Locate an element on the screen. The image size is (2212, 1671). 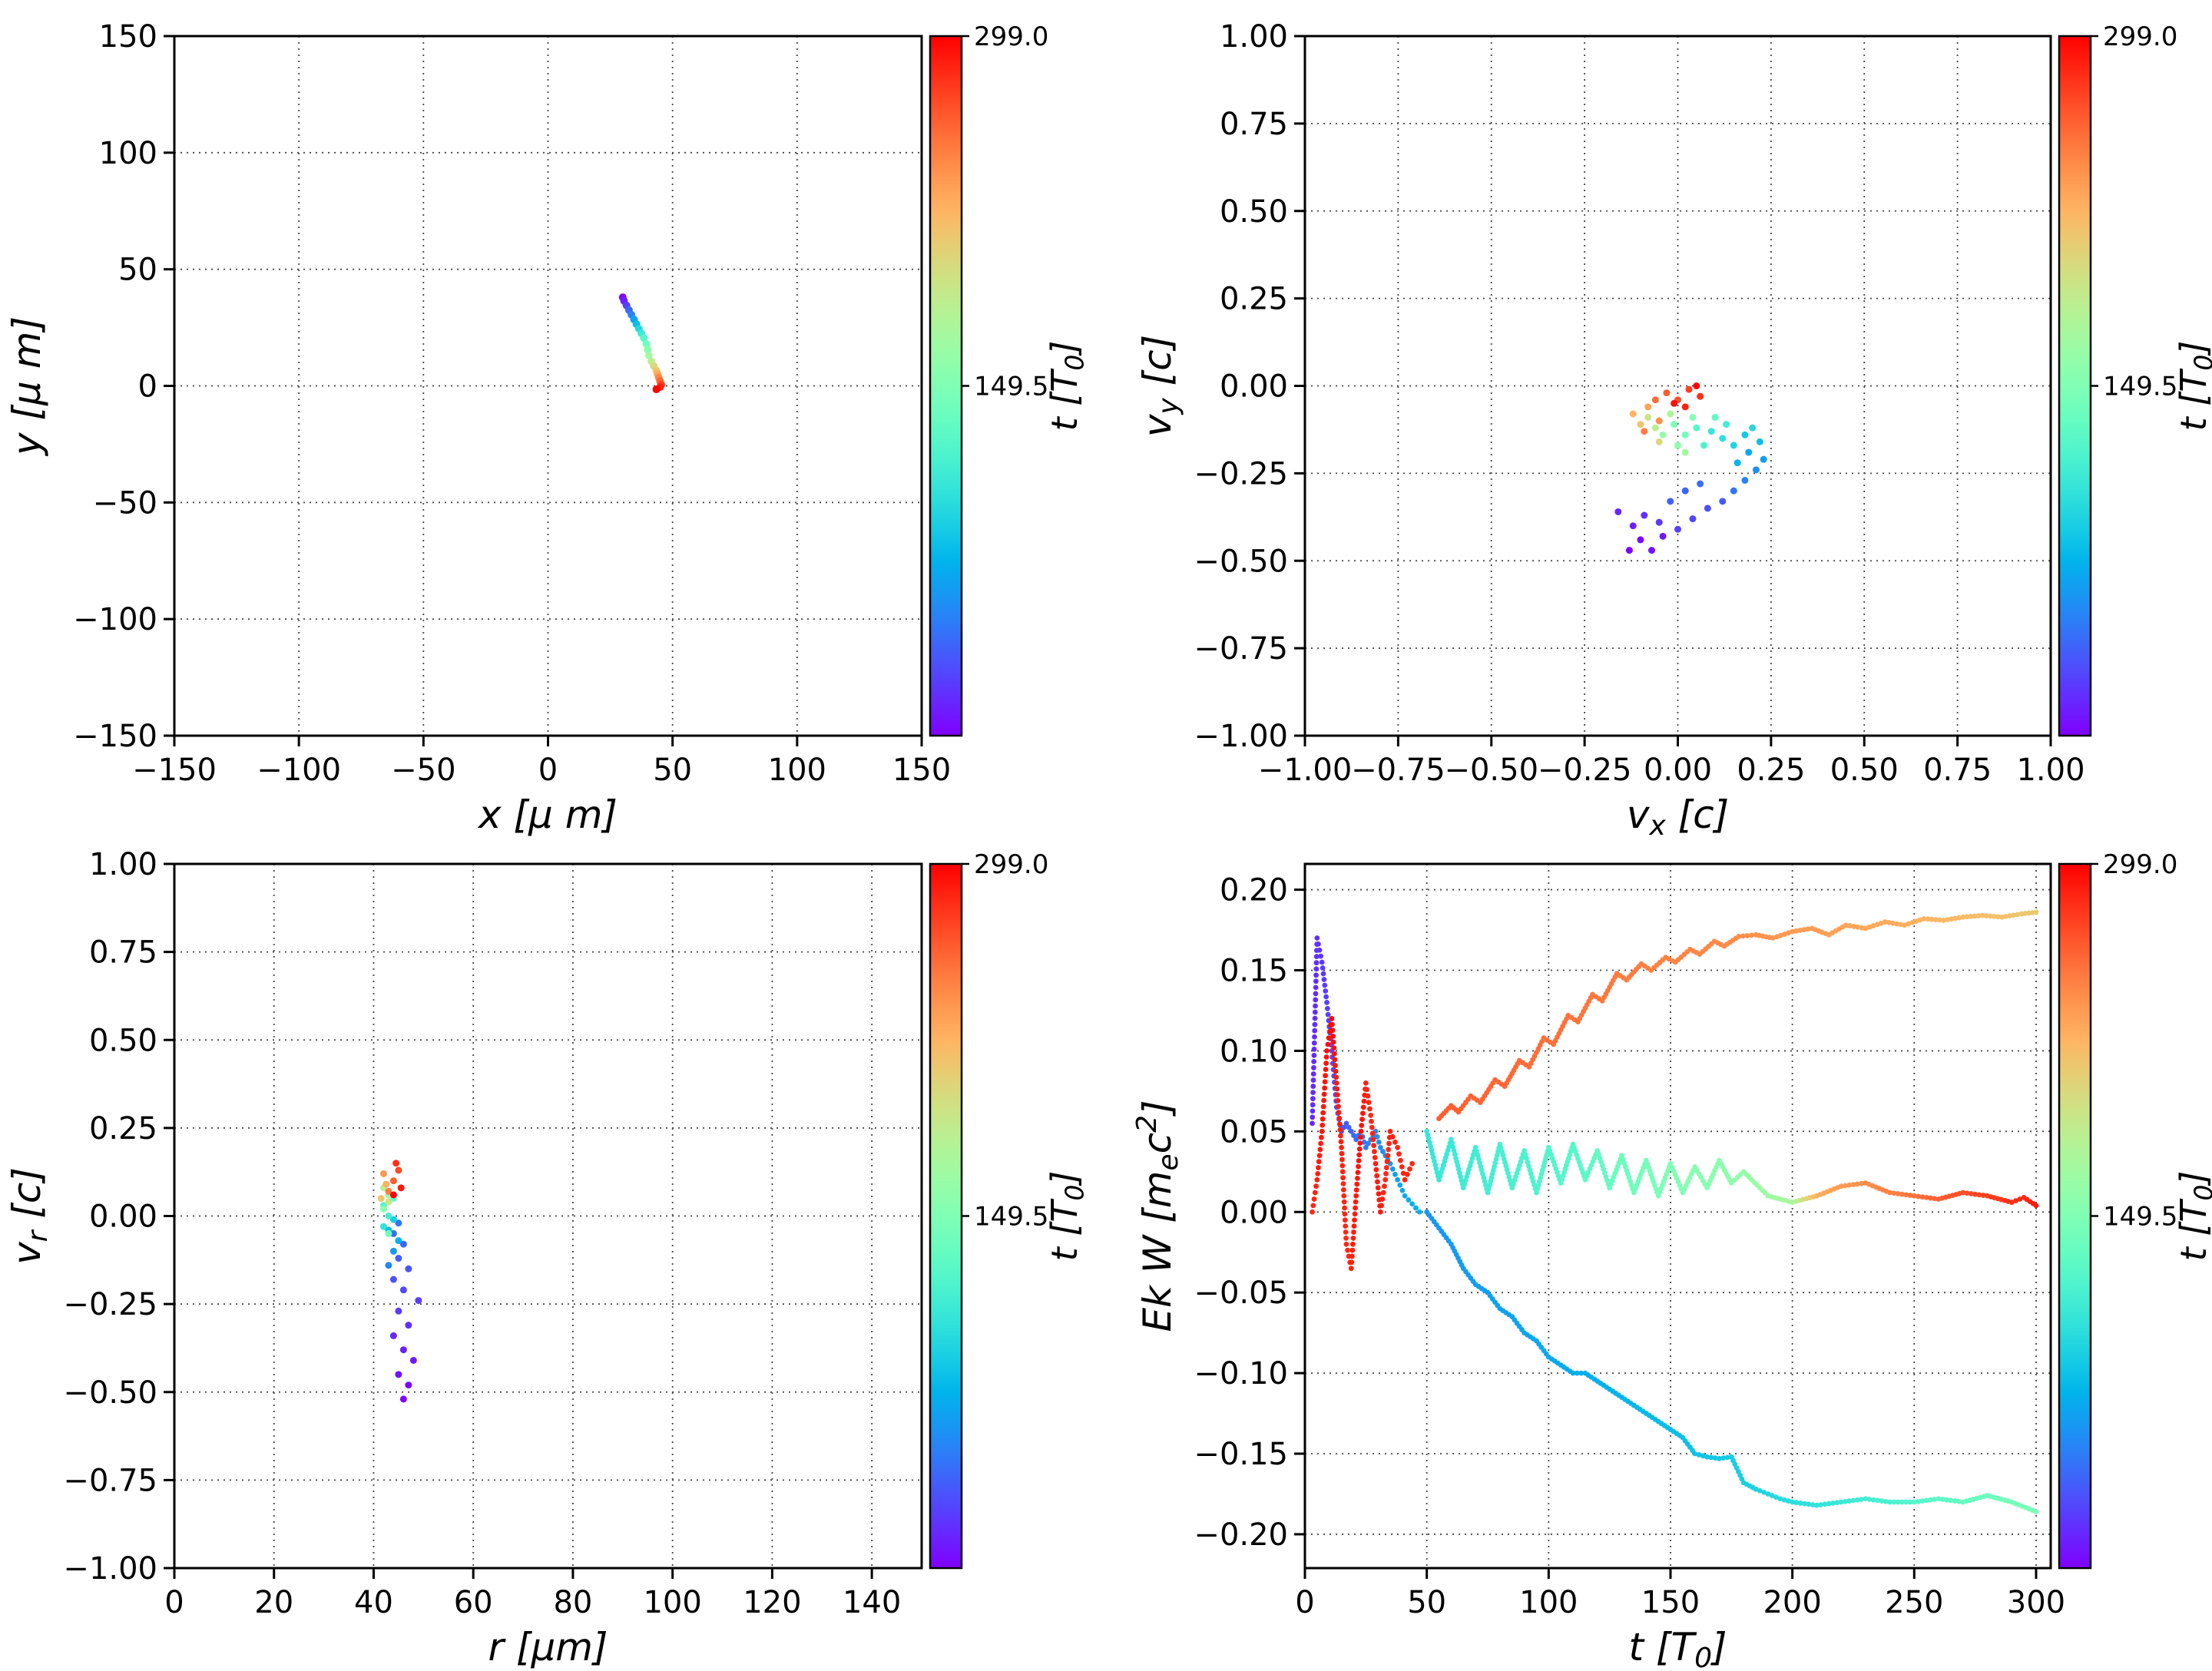
x-tick-label: 0.00 is located at coordinates (1678, 770).